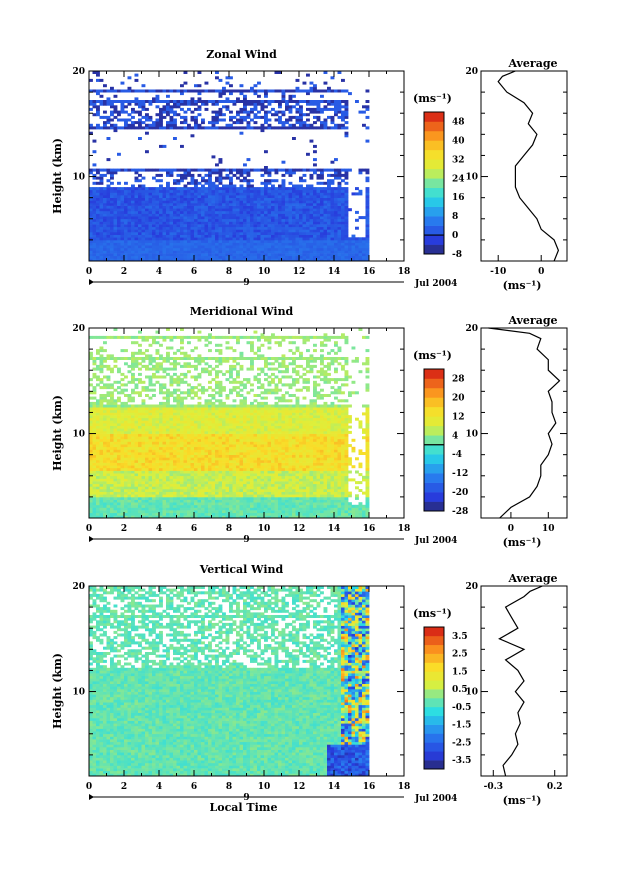 This screenshot has height=873, width=618. Describe the element at coordinates (541, 272) in the screenshot. I see `average-x-tick-label: 0` at that location.